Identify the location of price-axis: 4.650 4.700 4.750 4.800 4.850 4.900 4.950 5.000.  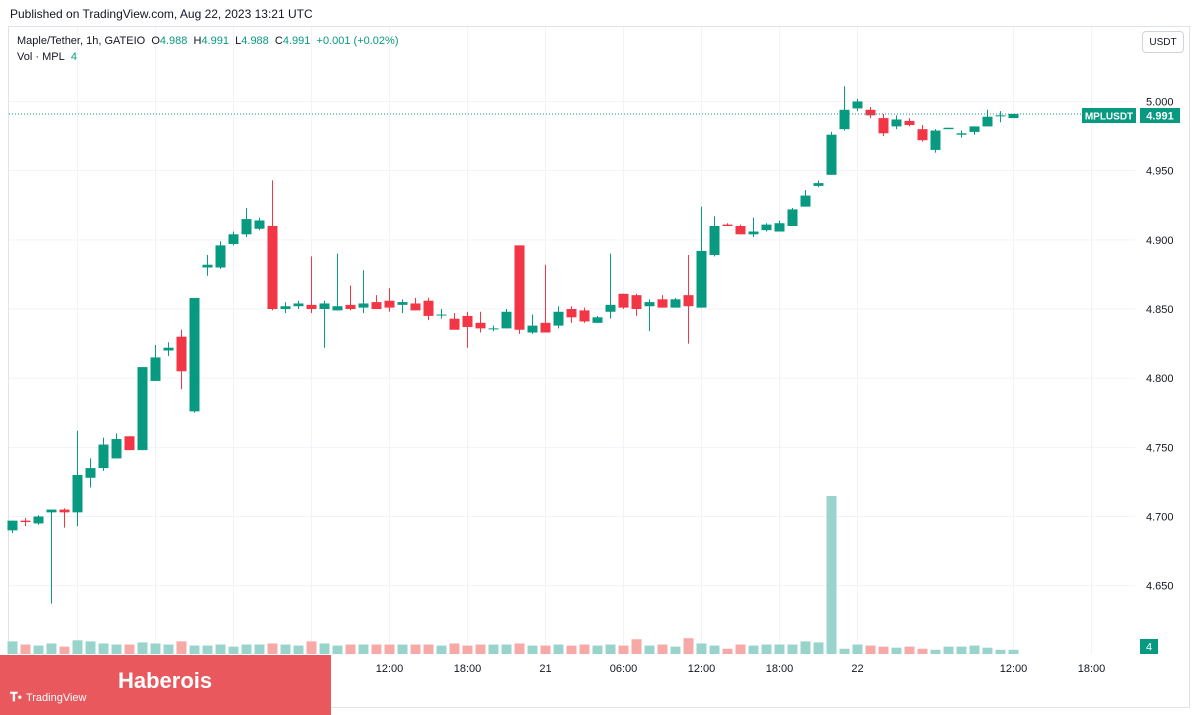
(1160, 345).